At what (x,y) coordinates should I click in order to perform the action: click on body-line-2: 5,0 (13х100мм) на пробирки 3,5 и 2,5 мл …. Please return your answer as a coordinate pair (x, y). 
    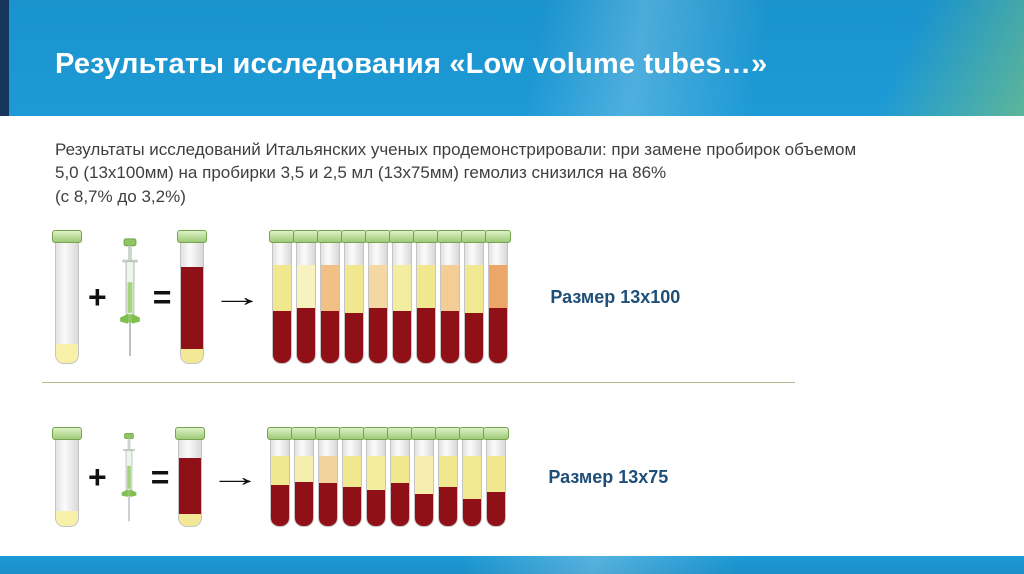
    Looking at the image, I should click on (361, 173).